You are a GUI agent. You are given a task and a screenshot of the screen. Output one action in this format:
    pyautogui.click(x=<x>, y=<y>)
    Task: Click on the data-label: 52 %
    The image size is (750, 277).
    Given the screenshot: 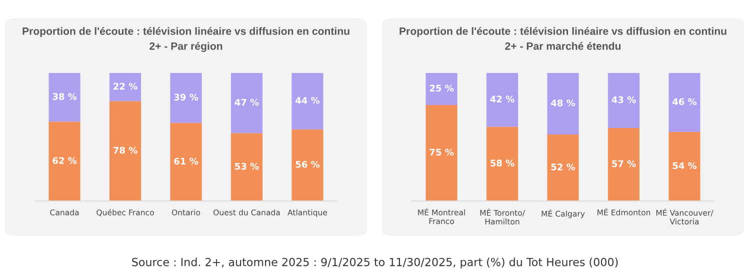 What is the action you would take?
    pyautogui.click(x=563, y=167)
    